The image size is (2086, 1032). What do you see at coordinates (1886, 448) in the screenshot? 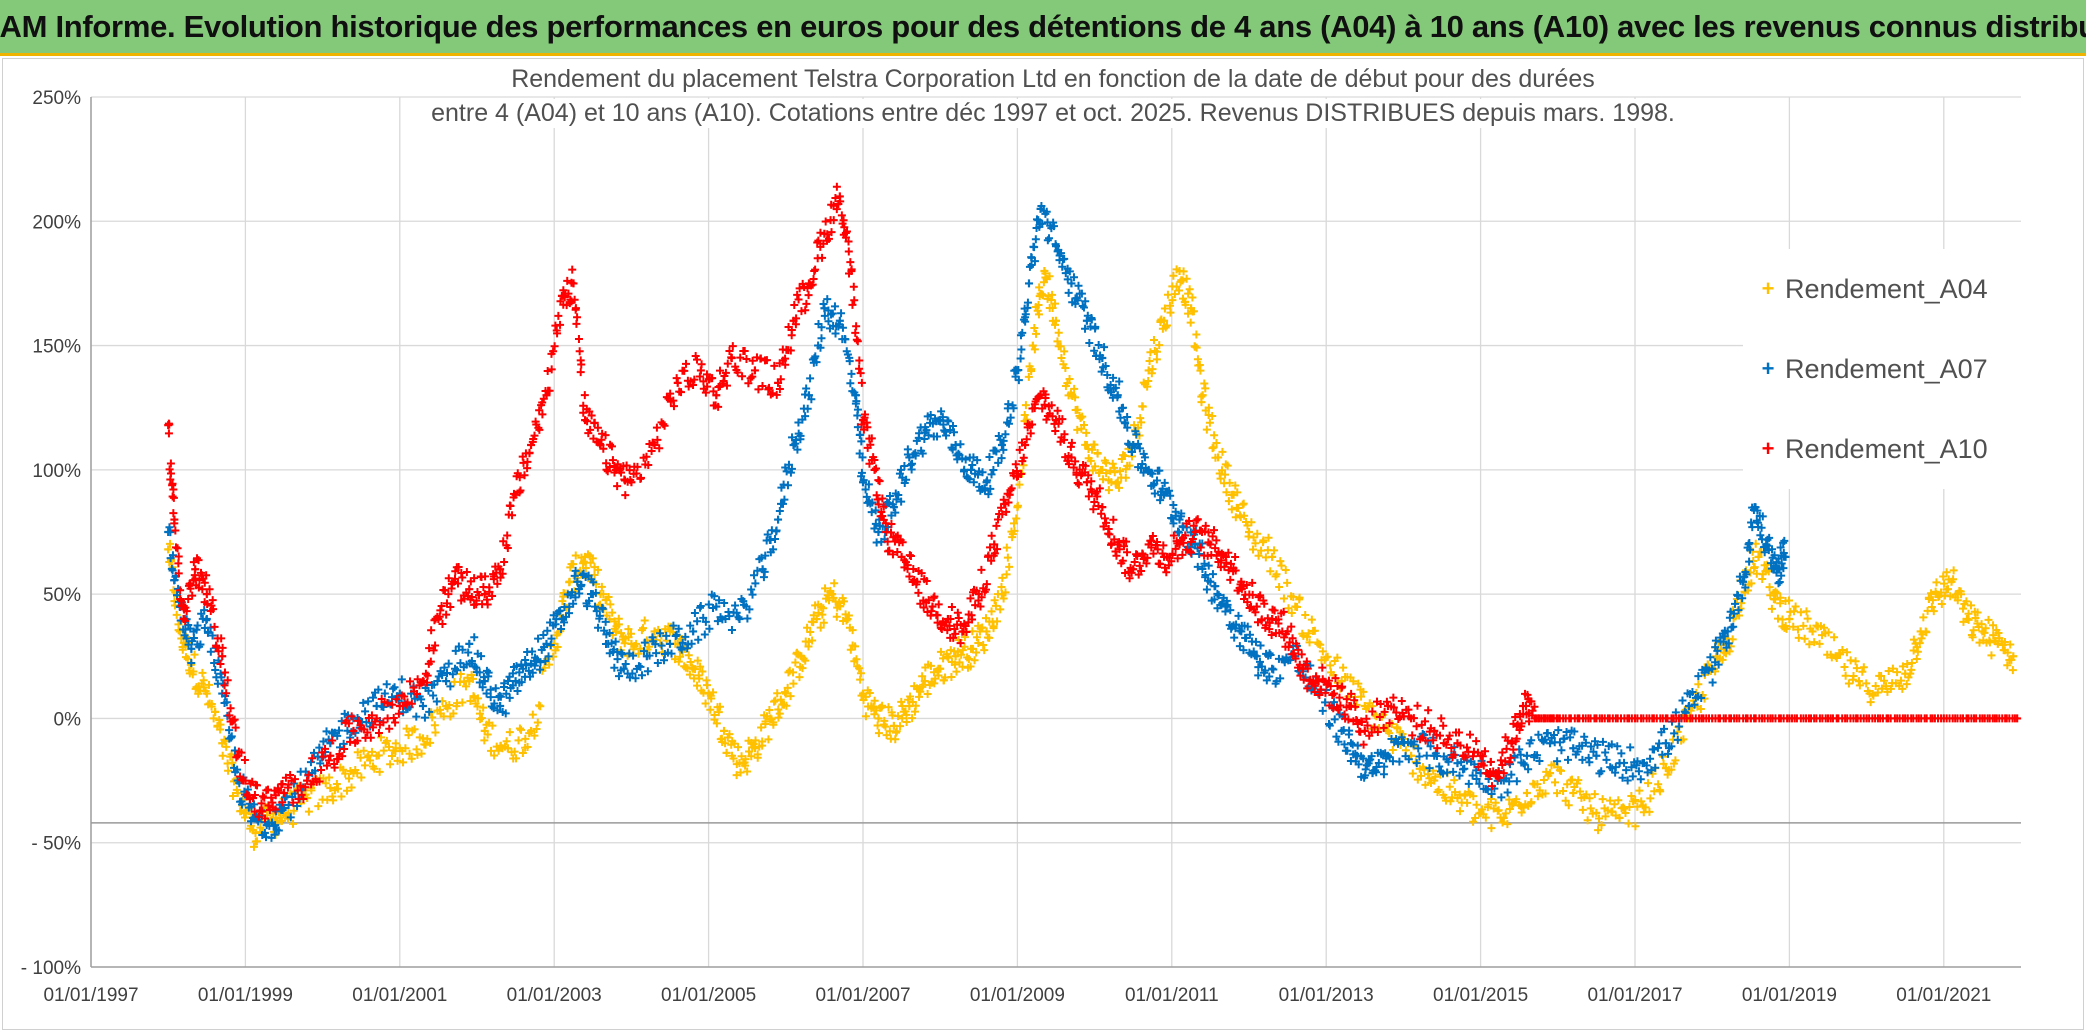
I see `legend-label-a10: Rendement_A10` at bounding box center [1886, 448].